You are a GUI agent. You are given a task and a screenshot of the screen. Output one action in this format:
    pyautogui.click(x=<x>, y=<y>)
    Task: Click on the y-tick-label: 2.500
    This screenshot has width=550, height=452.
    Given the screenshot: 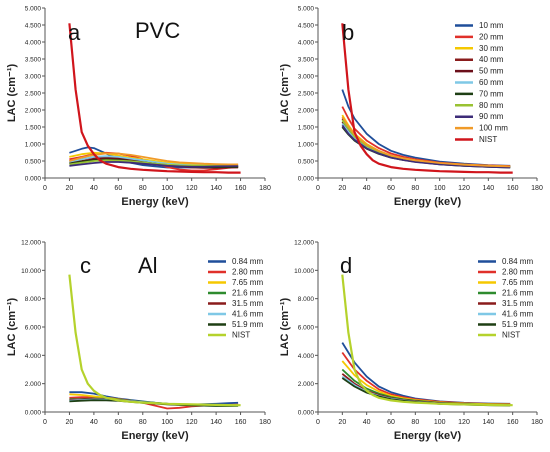 What is the action you would take?
    pyautogui.click(x=306, y=94)
    